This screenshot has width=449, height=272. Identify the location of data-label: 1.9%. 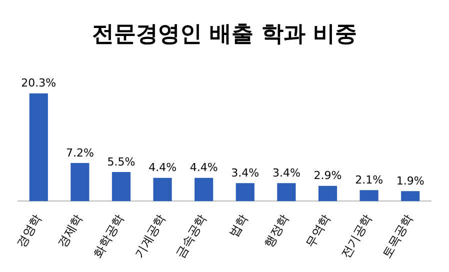
(410, 181).